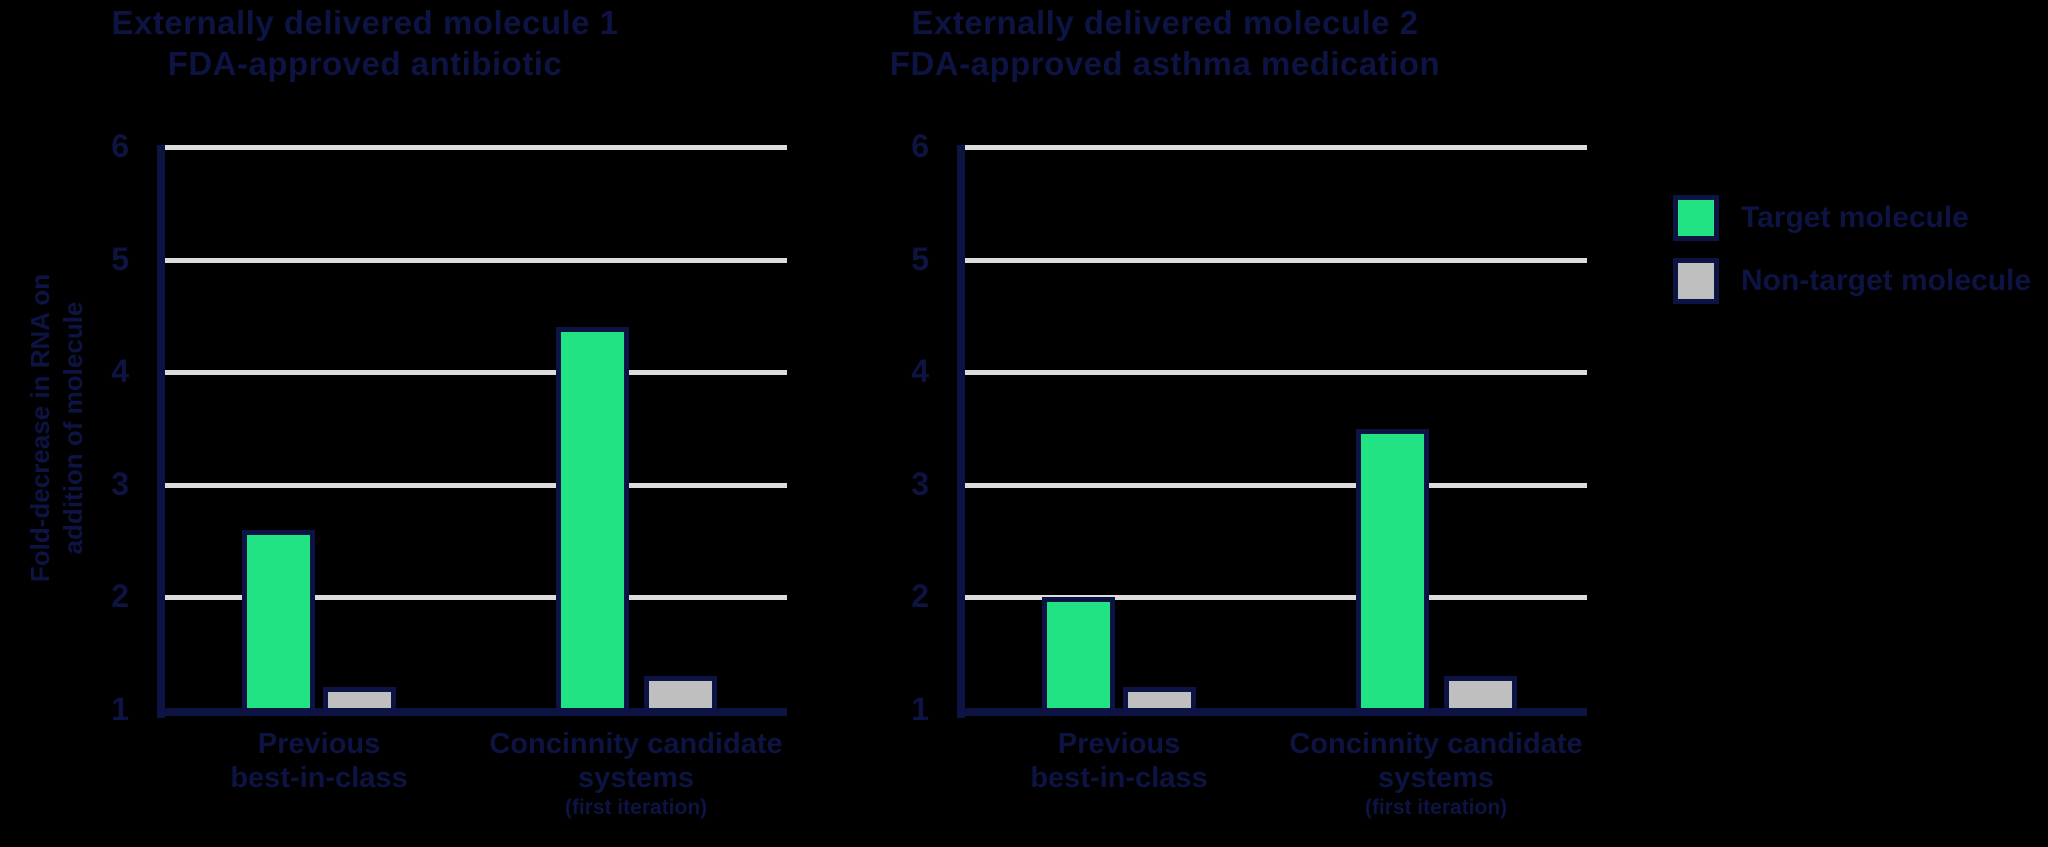  Describe the element at coordinates (1165, 63) in the screenshot. I see `chart-title-line2: FDA-approved asthma medication` at that location.